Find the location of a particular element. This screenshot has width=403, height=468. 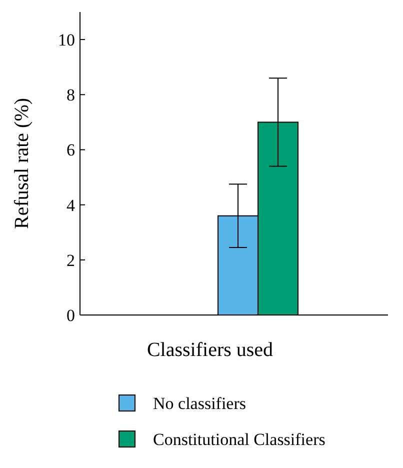

y-tick-label: 4 is located at coordinates (71, 205).